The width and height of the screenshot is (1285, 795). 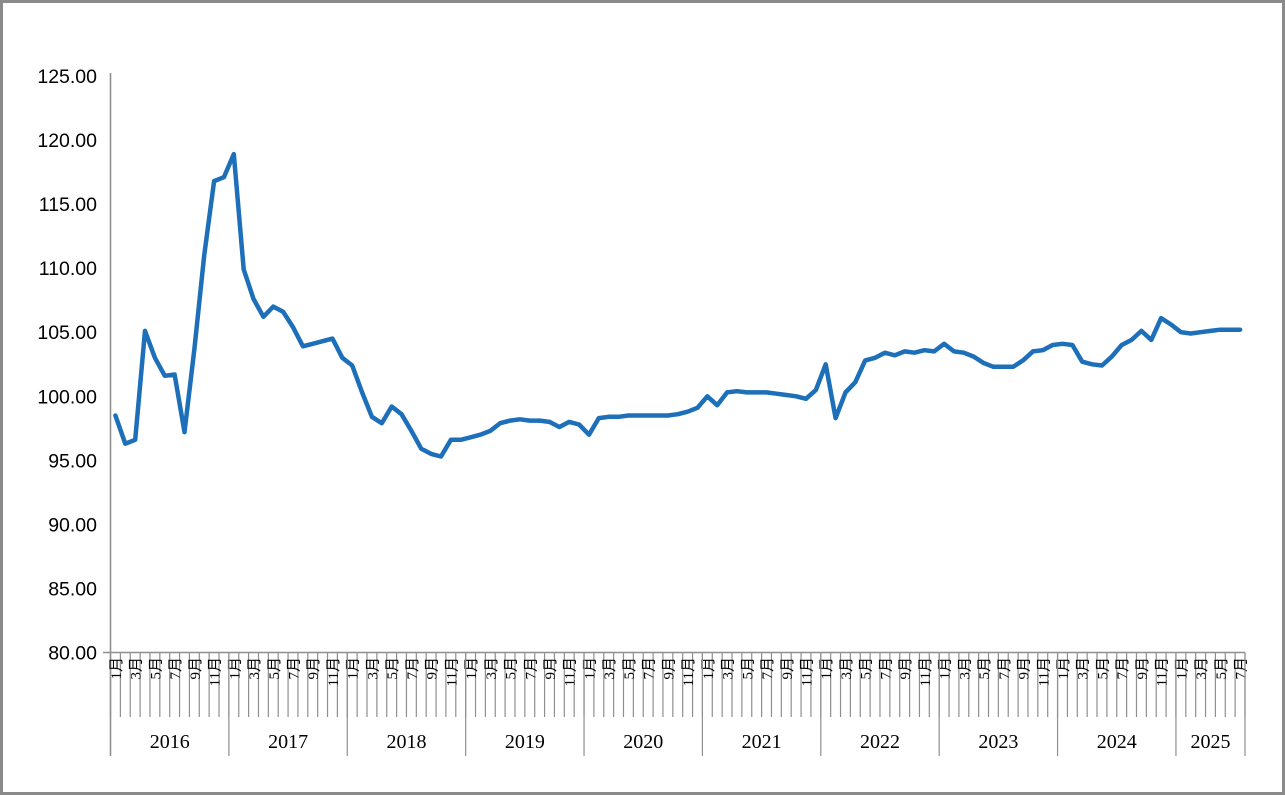 What do you see at coordinates (998, 742) in the screenshot?
I see `year-label: 2023` at bounding box center [998, 742].